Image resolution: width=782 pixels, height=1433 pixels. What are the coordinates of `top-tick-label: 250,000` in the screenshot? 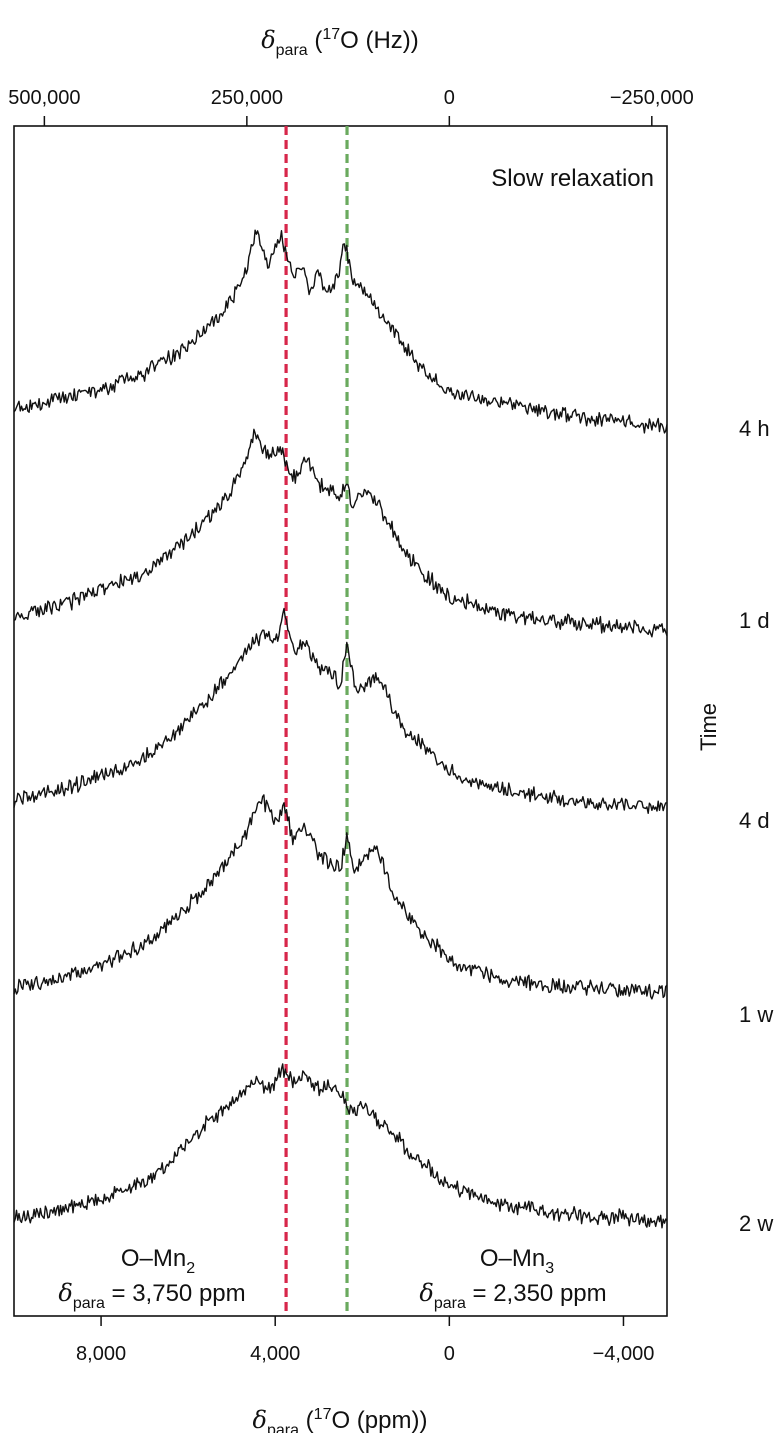 It's located at (247, 98).